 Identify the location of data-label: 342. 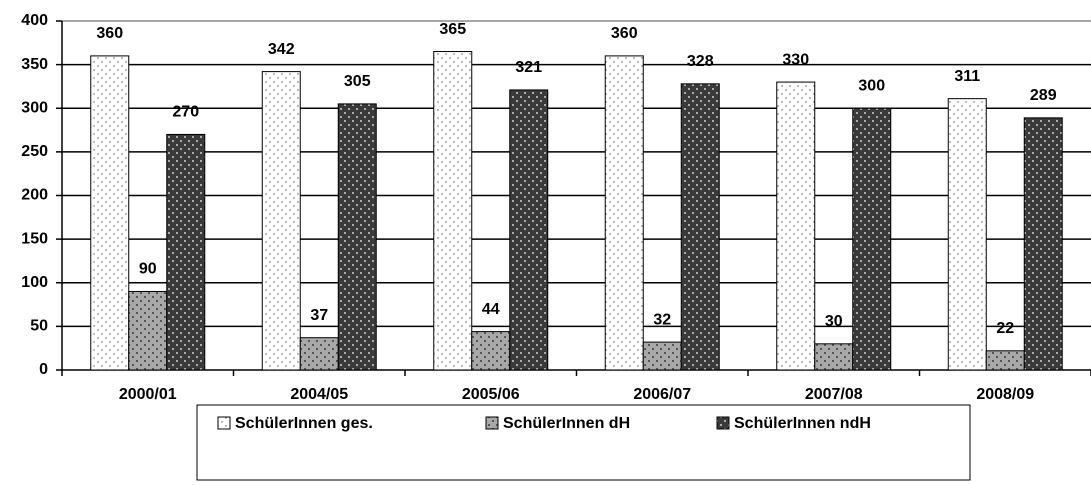
(281, 49).